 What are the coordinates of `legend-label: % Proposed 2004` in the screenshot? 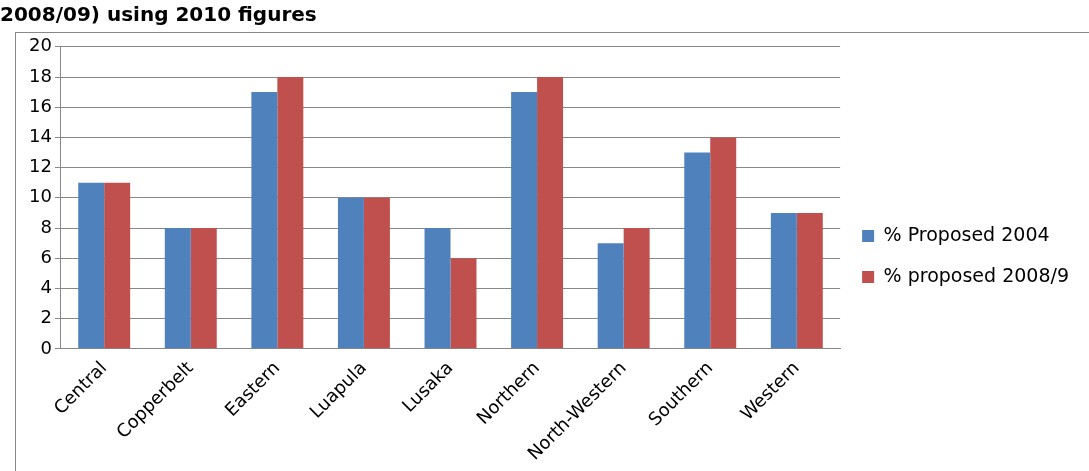 It's located at (966, 233).